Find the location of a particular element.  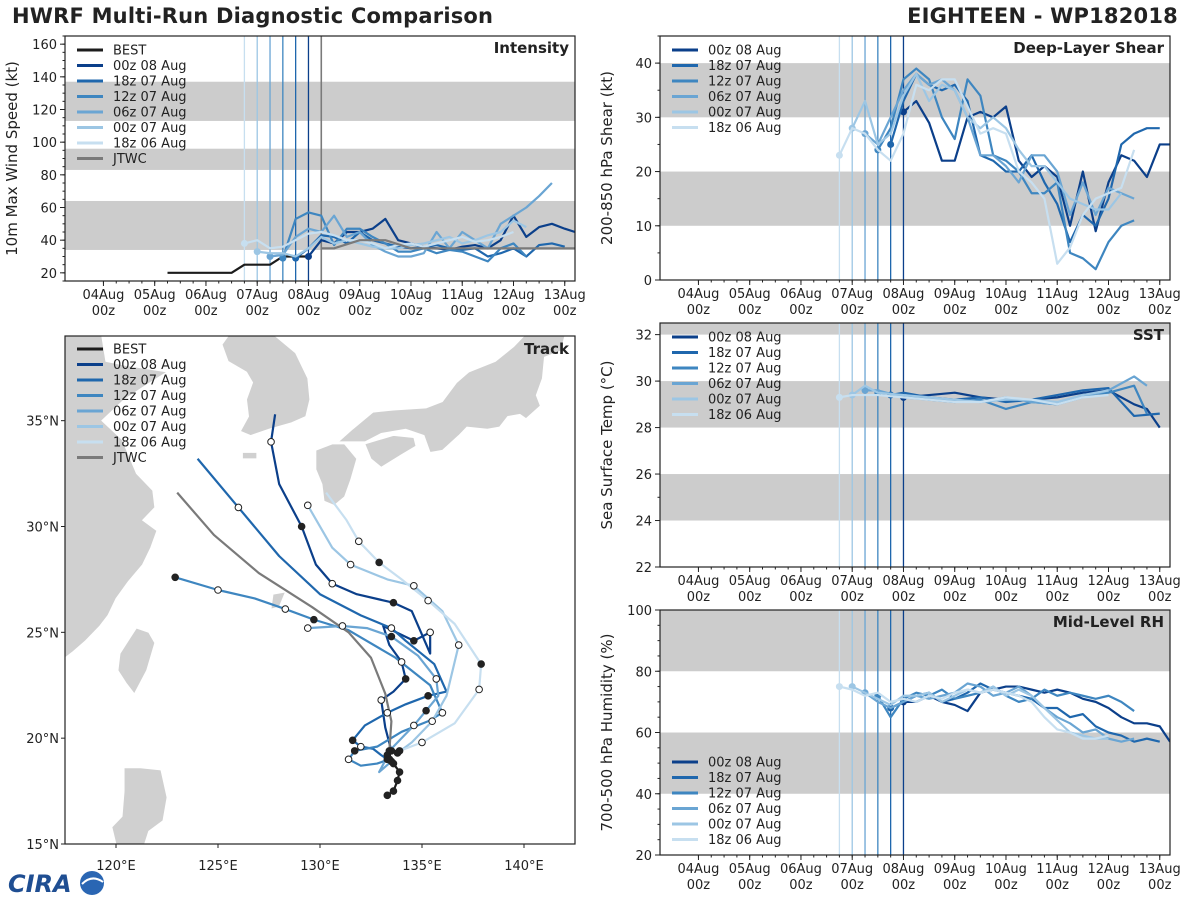

intensity-legend-label: BEST is located at coordinates (129, 51).